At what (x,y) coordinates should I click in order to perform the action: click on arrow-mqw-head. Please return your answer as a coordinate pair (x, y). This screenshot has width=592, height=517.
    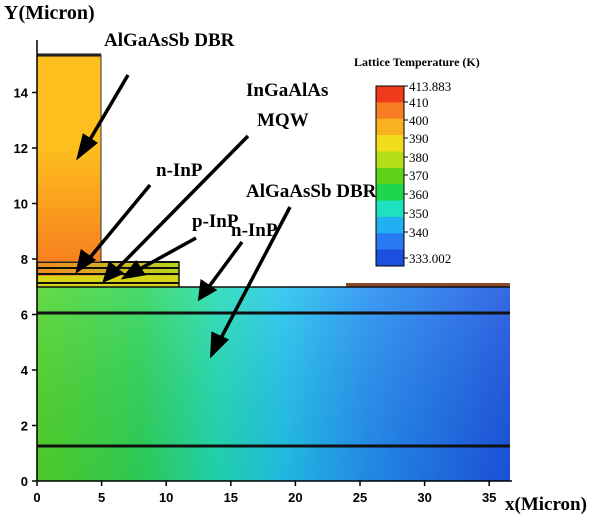
    Looking at the image, I should click on (113, 272).